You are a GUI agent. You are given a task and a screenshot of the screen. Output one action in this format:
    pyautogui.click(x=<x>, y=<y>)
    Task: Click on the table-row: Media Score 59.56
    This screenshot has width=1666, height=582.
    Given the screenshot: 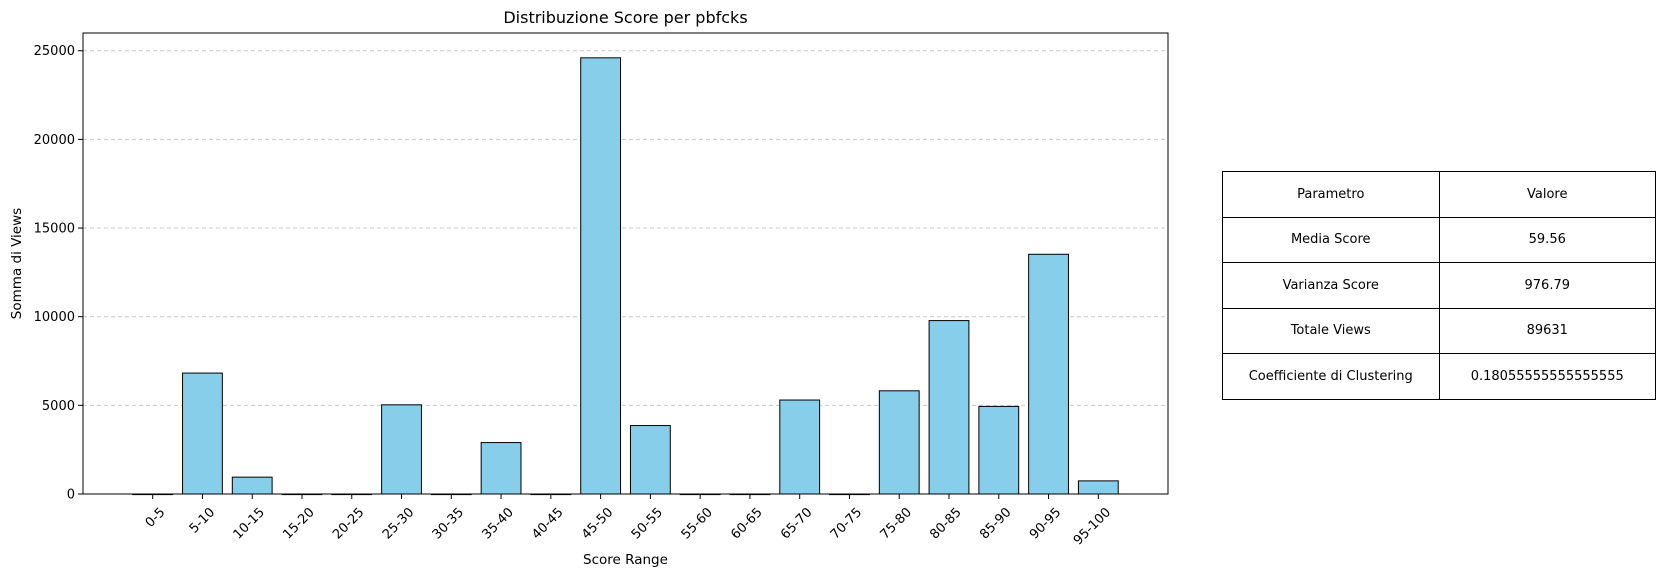 What is the action you would take?
    pyautogui.click(x=1439, y=239)
    